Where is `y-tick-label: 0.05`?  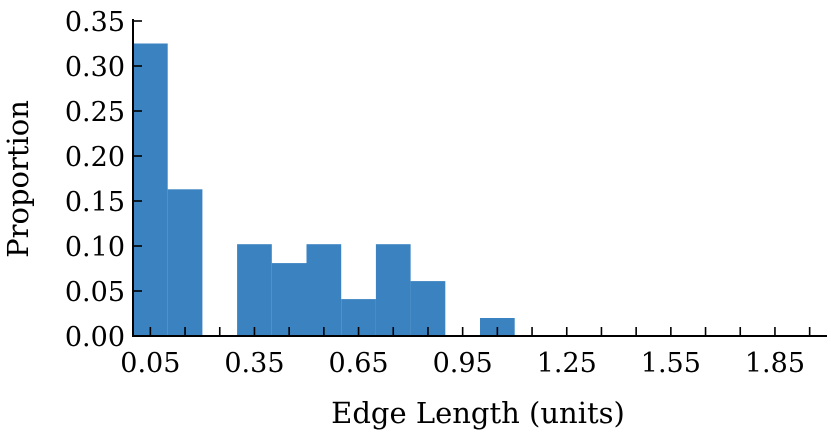
y-tick-label: 0.05 is located at coordinates (95, 292).